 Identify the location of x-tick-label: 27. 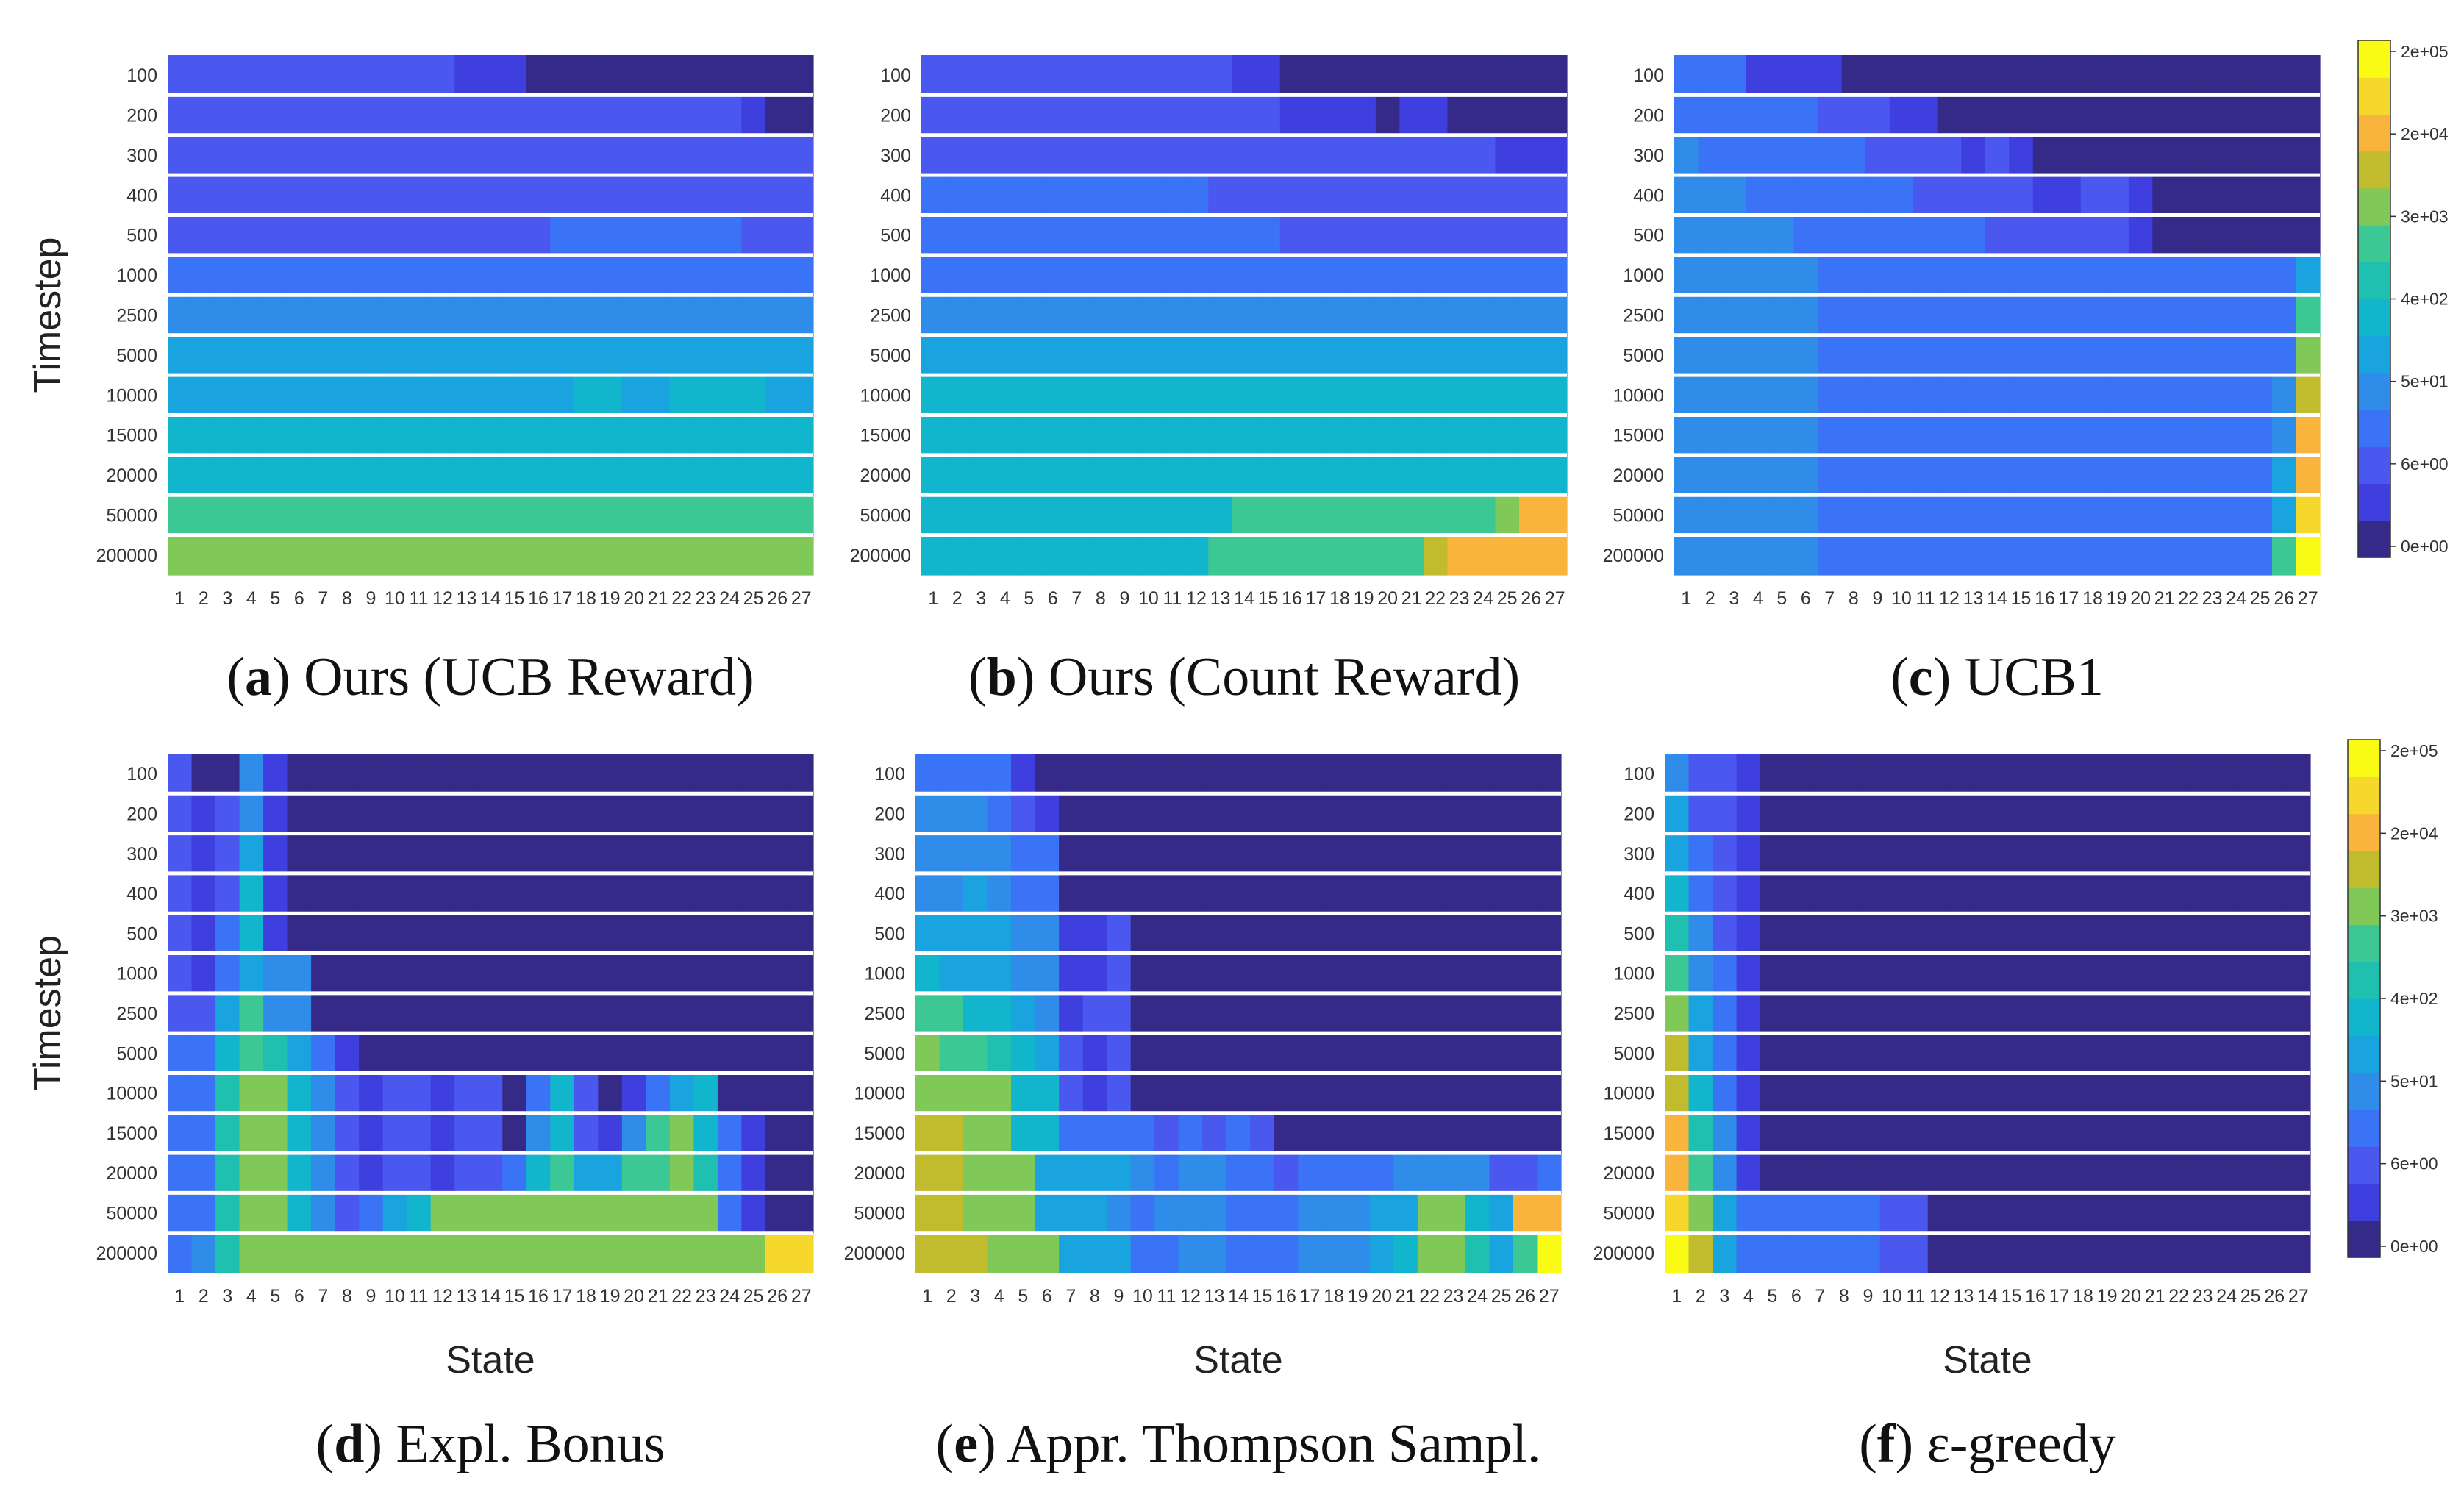
(801, 598).